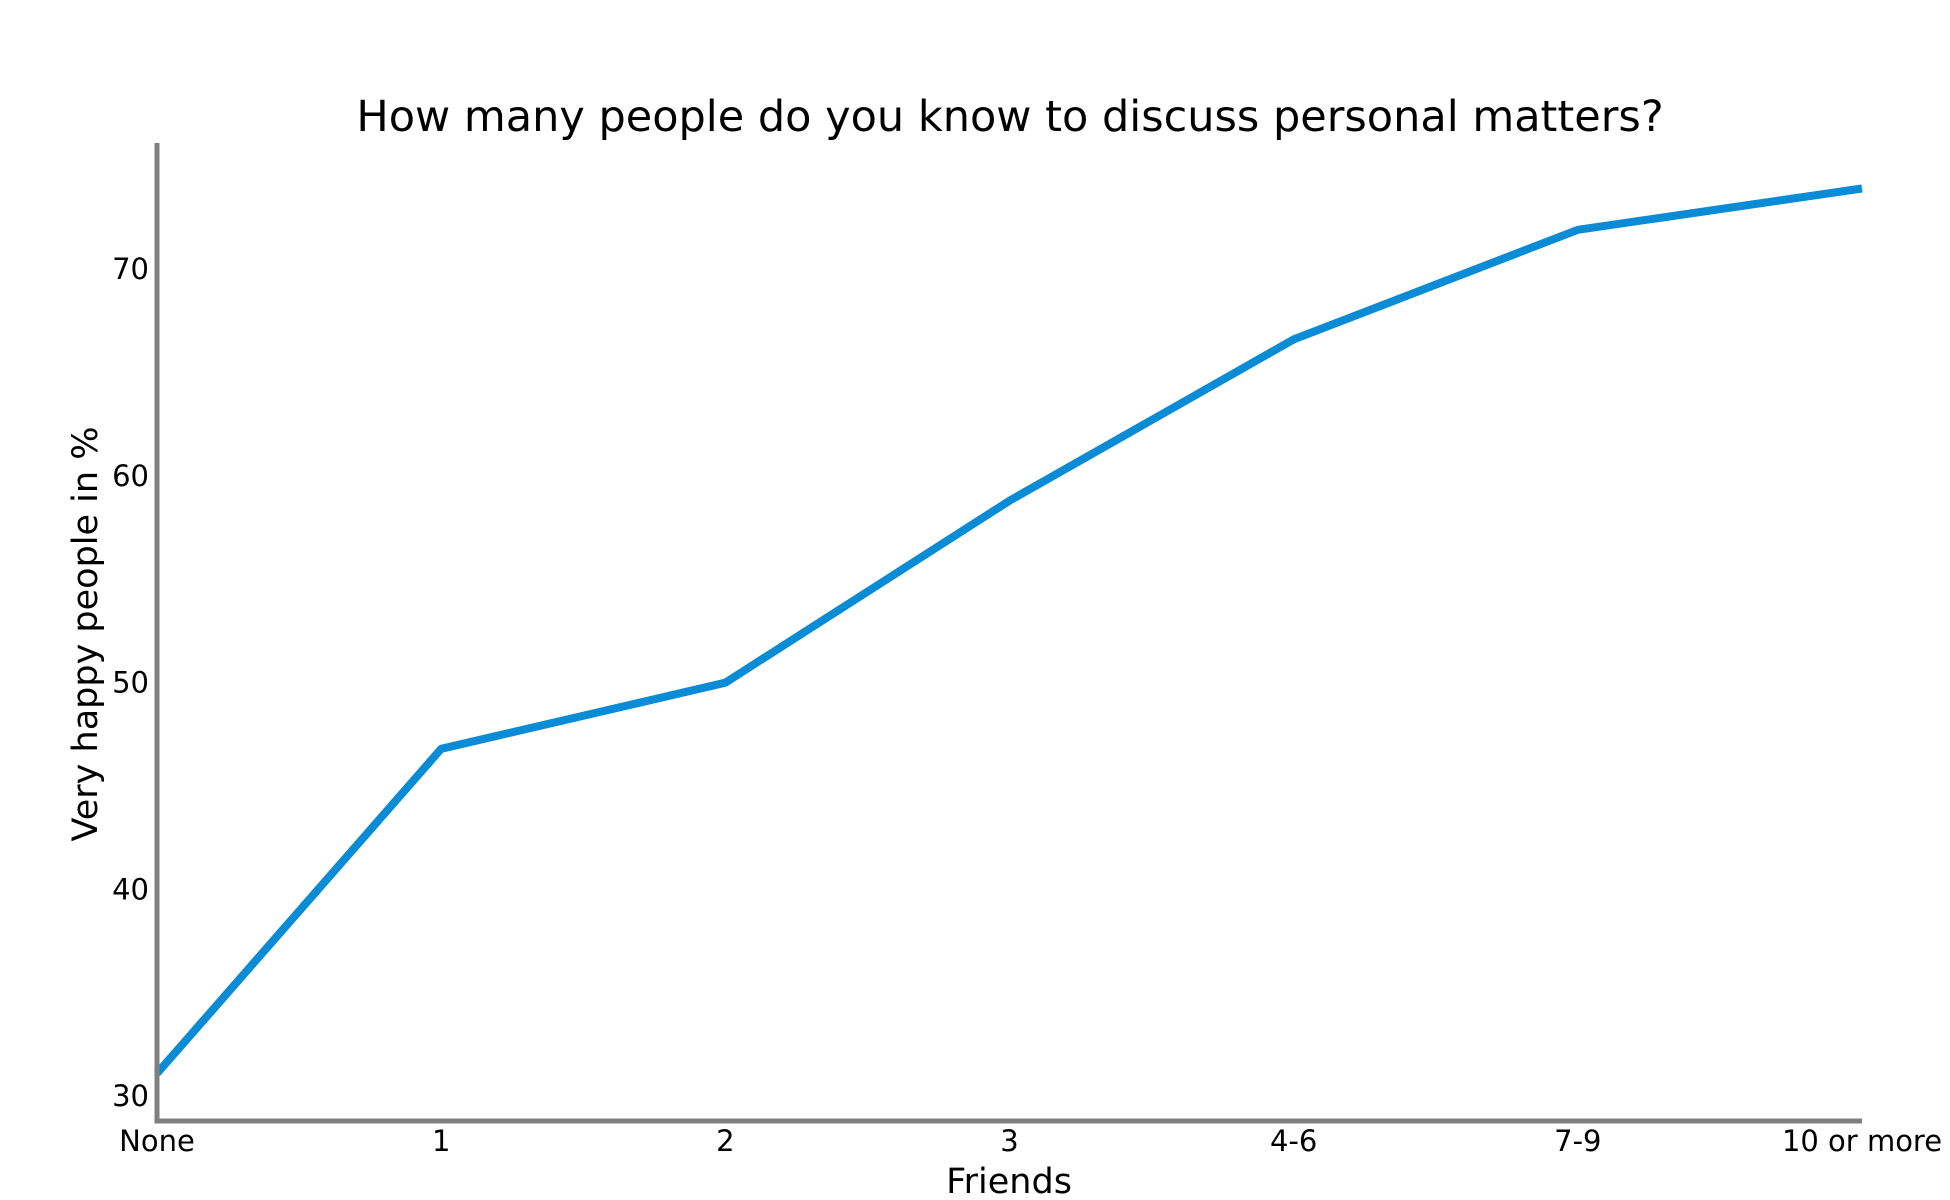 The width and height of the screenshot is (1950, 1200). I want to click on x-tick-label: 10 or more, so click(1862, 1141).